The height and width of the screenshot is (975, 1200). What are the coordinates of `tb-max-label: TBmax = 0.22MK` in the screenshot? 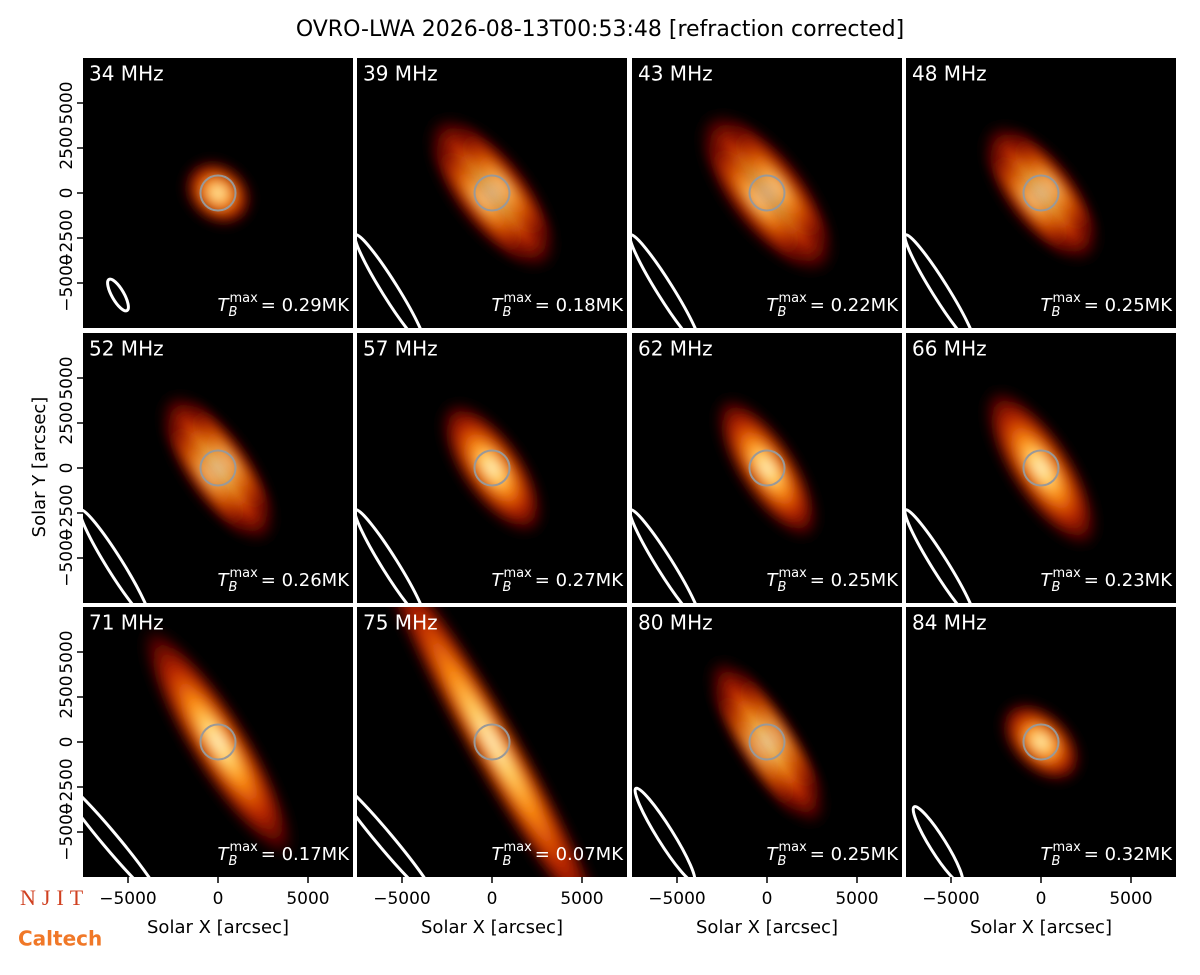 It's located at (833, 305).